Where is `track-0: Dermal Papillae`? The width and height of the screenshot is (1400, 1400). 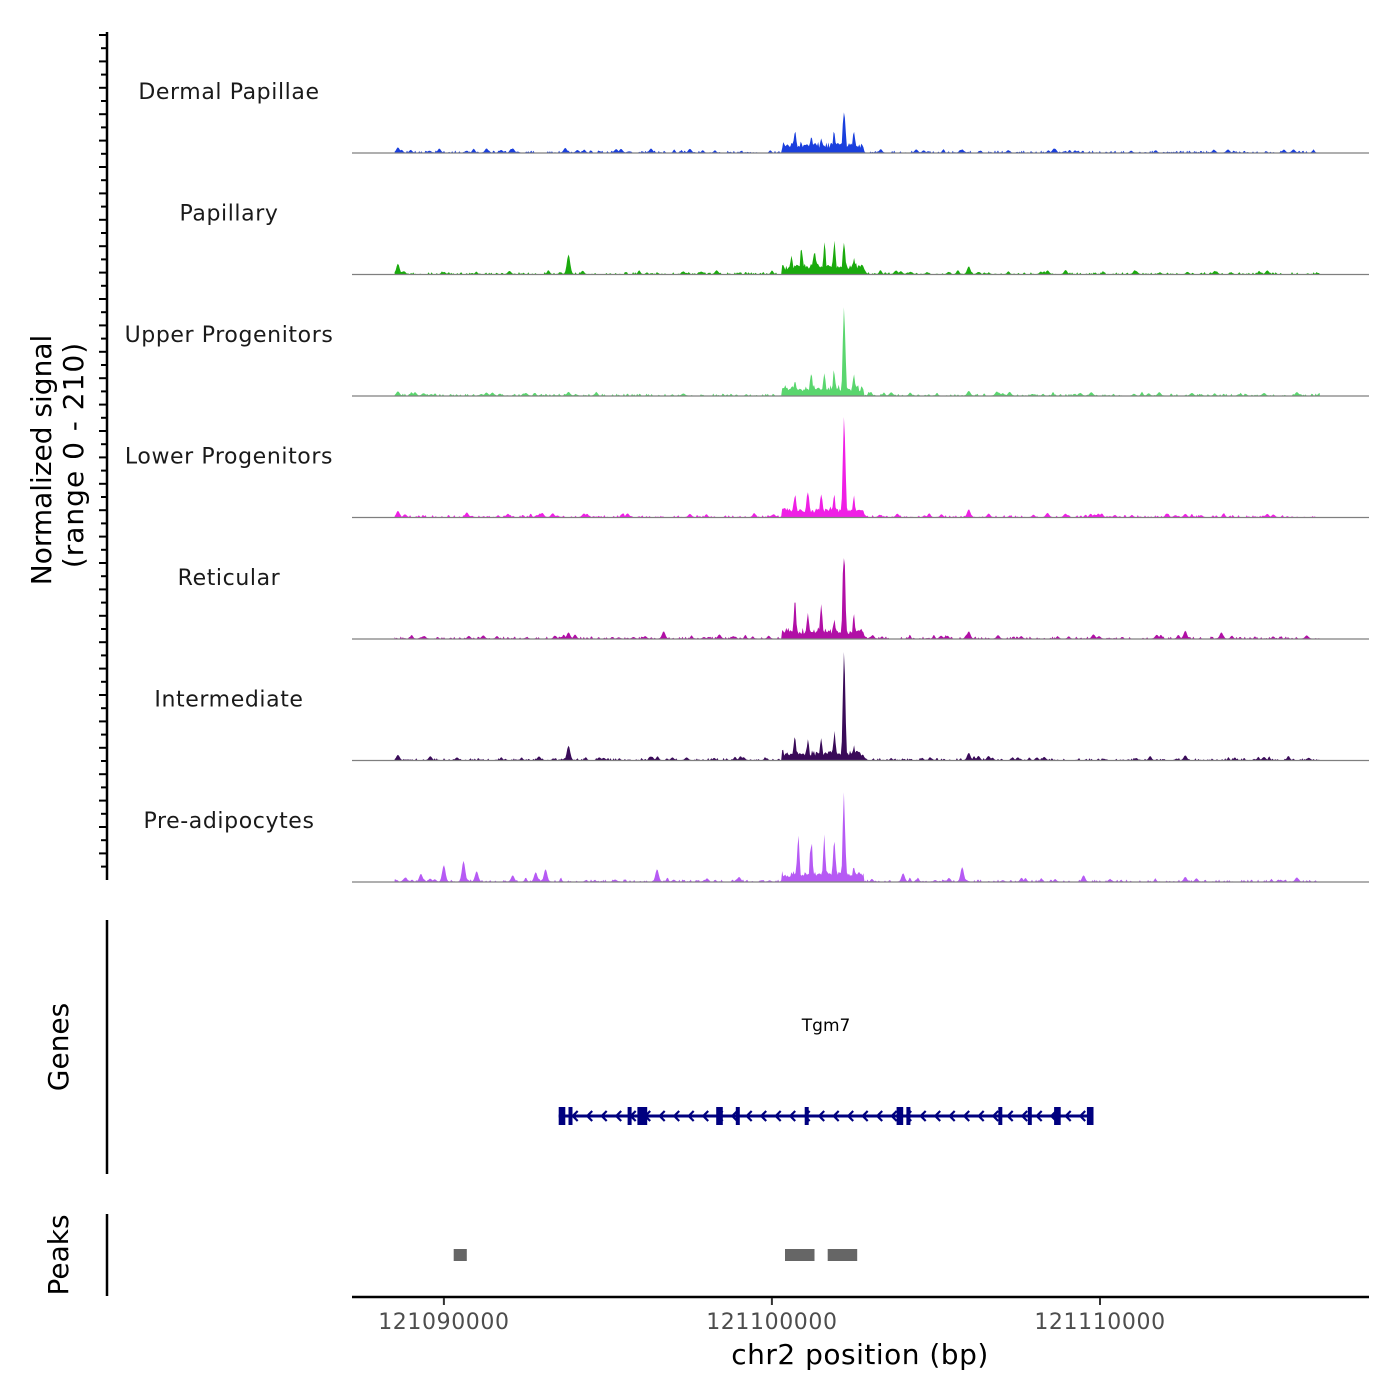 track-0: Dermal Papillae is located at coordinates (753, 117).